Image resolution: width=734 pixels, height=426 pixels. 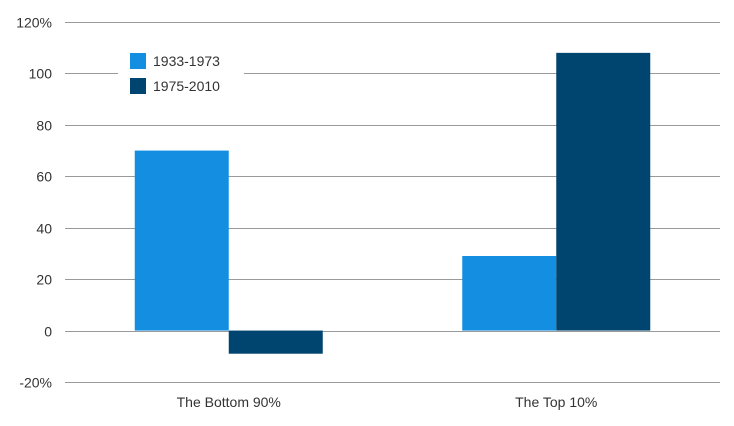 What do you see at coordinates (556, 402) in the screenshot?
I see `x-category-label: The Top 10%` at bounding box center [556, 402].